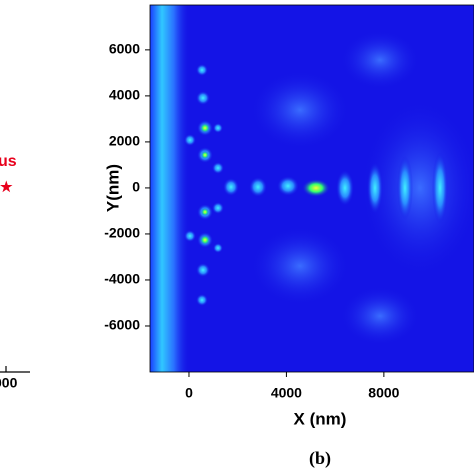 This screenshot has height=474, width=474. What do you see at coordinates (320, 458) in the screenshot?
I see `panel-caption: (b)` at bounding box center [320, 458].